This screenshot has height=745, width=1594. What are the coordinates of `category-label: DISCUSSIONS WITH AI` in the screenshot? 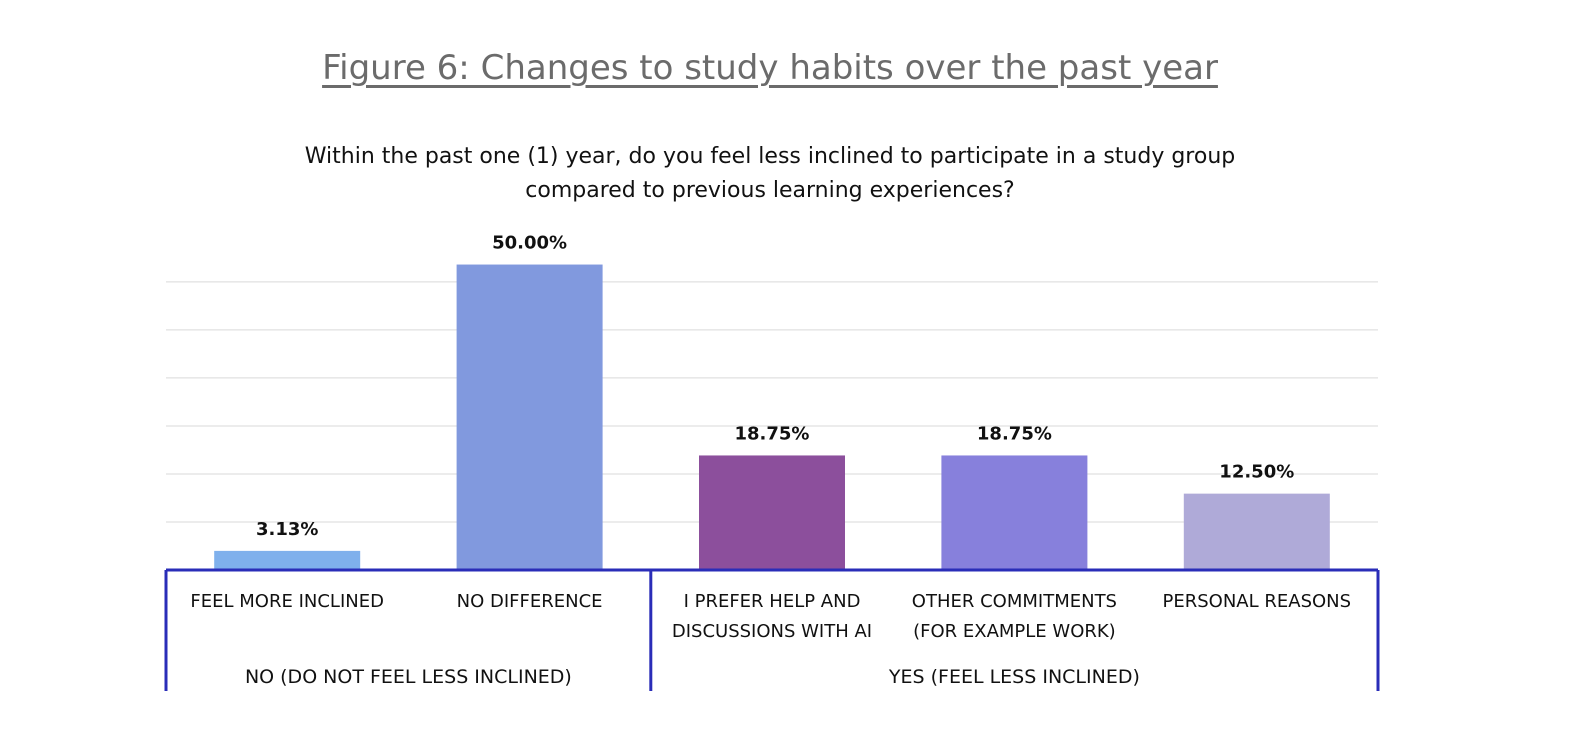 It's located at (772, 631).